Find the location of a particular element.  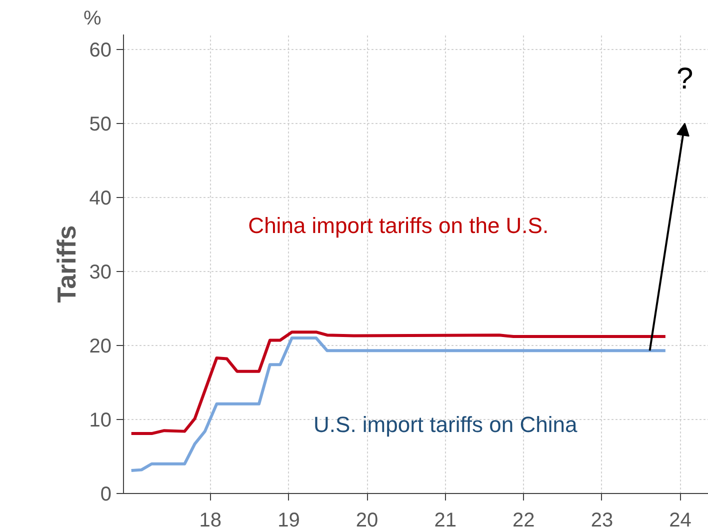

y-tick-label: 20 is located at coordinates (100, 346).